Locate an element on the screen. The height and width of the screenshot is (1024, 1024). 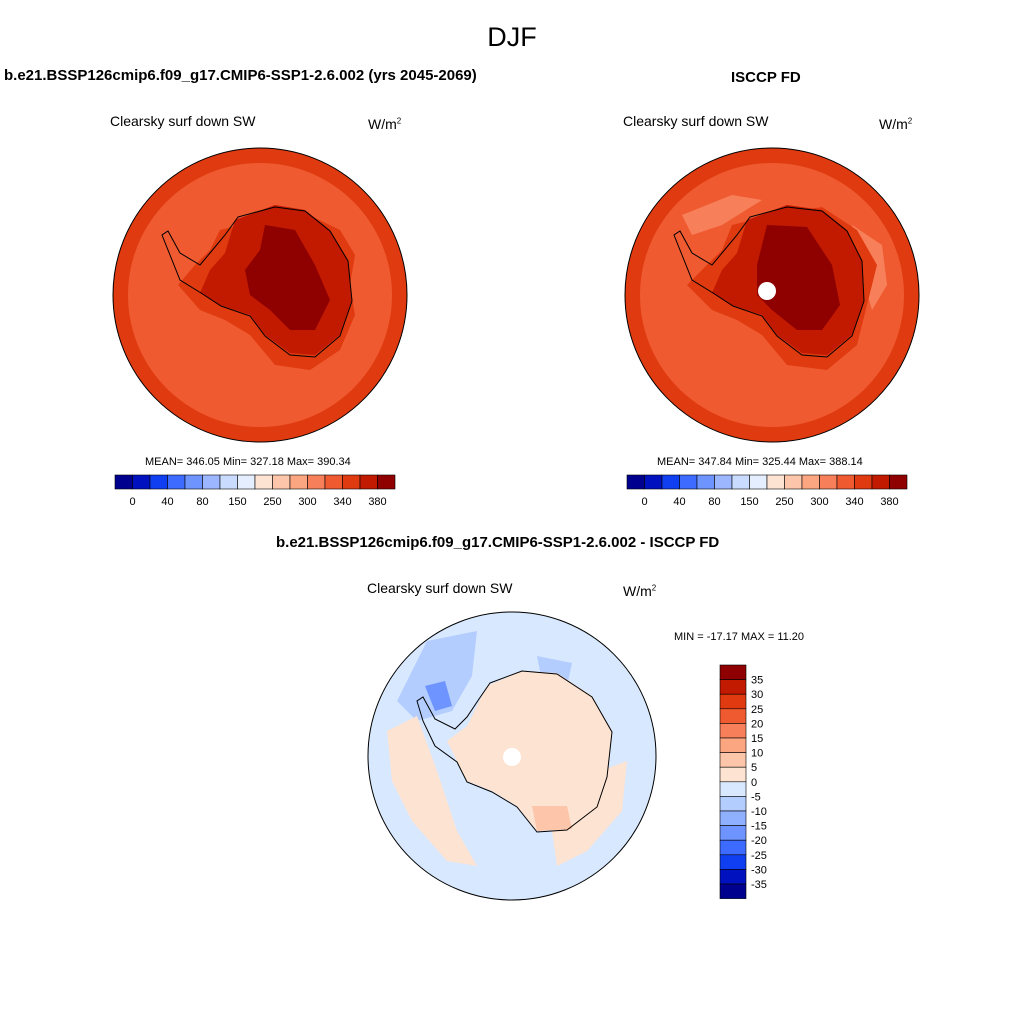
pole-missing-data is located at coordinates (767, 291).